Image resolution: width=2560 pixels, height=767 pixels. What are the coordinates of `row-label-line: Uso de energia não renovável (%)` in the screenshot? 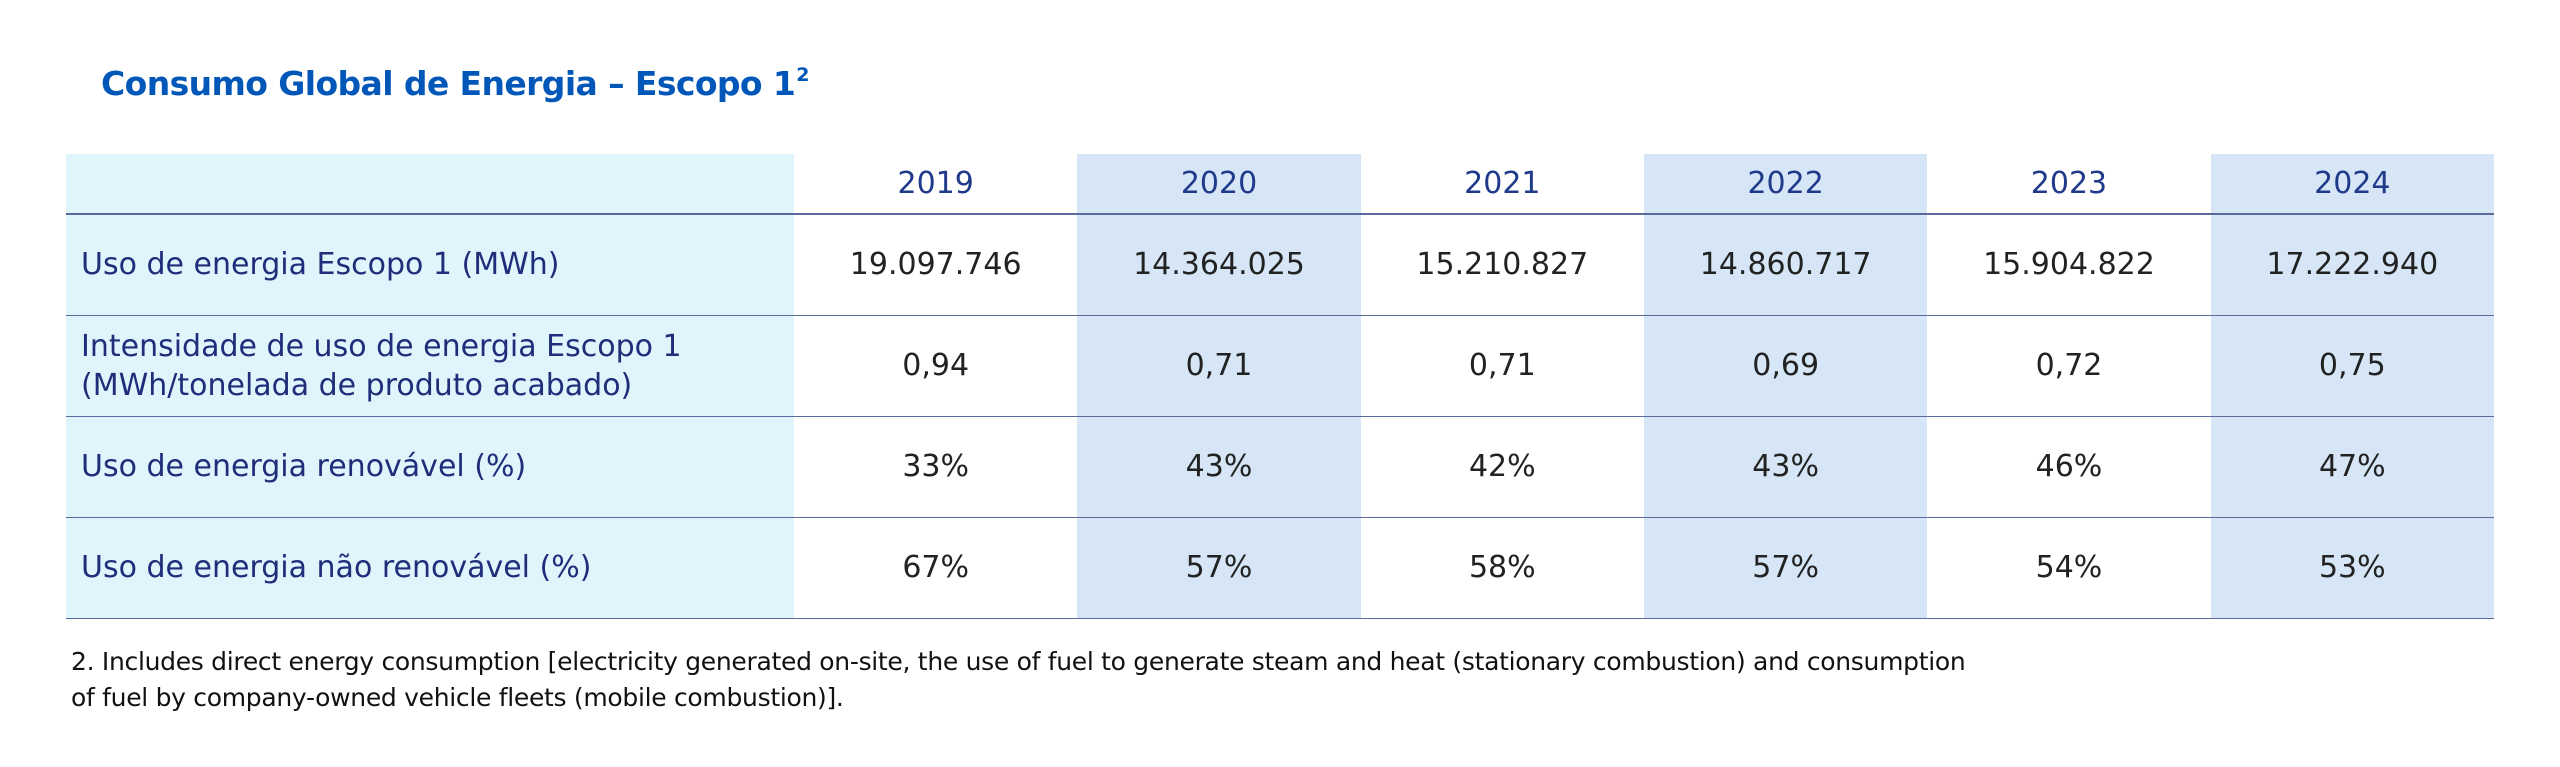 It's located at (336, 567).